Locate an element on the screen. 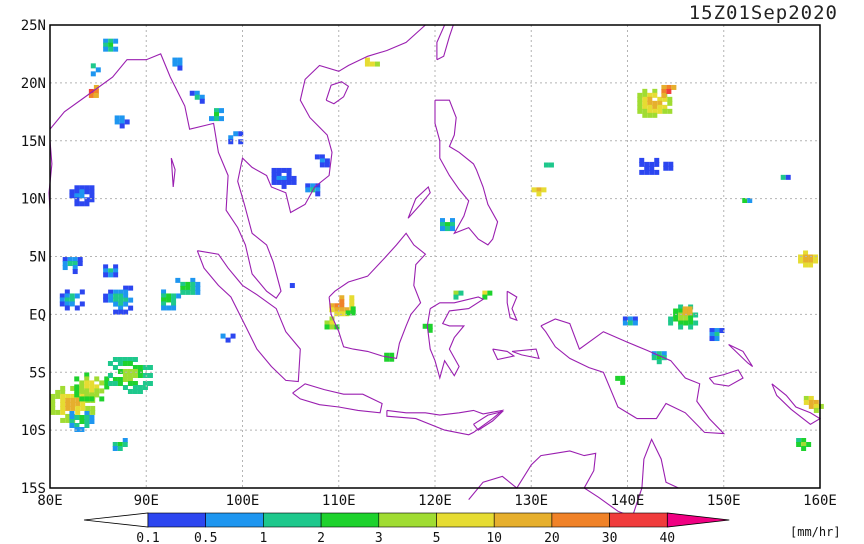 Image resolution: width=864 pixels, height=544 pixels. colorbar-level-label: 3 is located at coordinates (379, 537).